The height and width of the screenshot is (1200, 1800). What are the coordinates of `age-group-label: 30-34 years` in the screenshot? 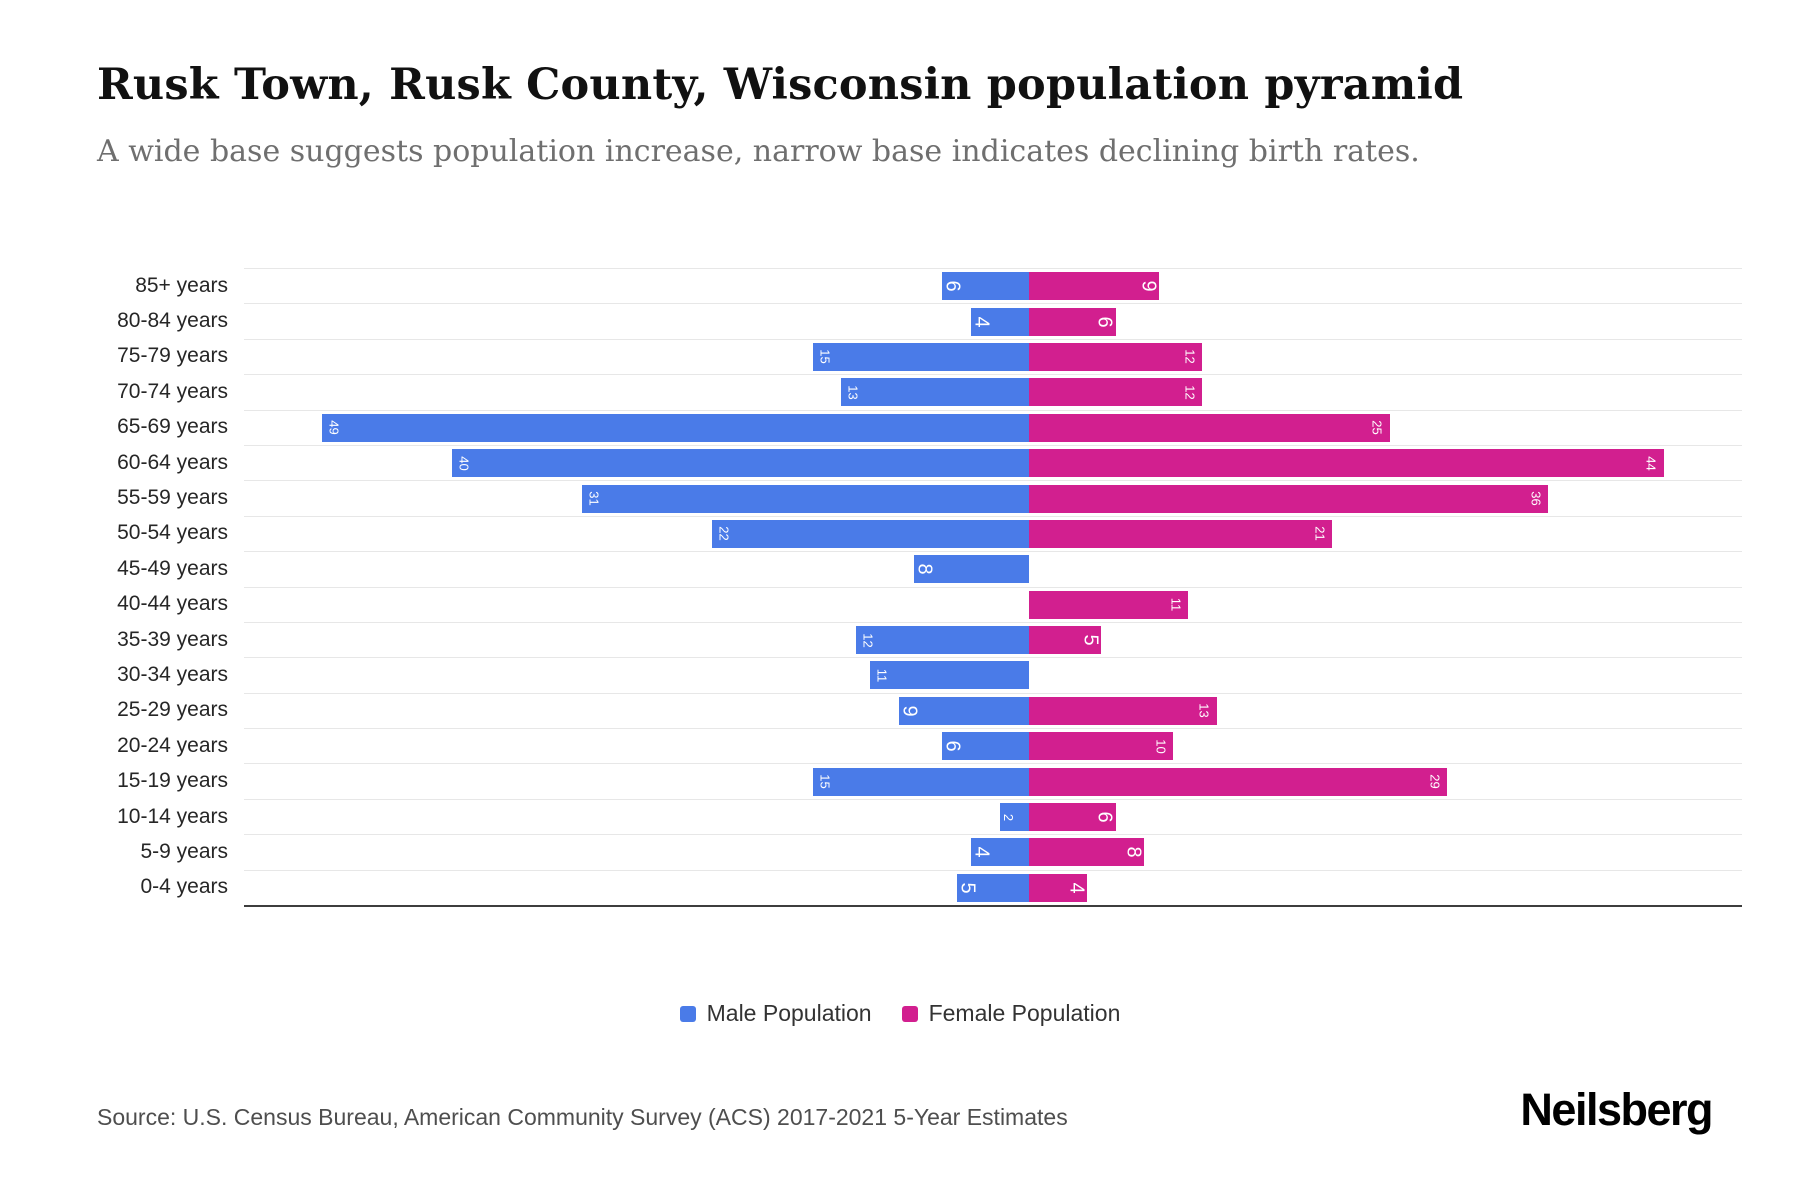 It's located at (172, 674).